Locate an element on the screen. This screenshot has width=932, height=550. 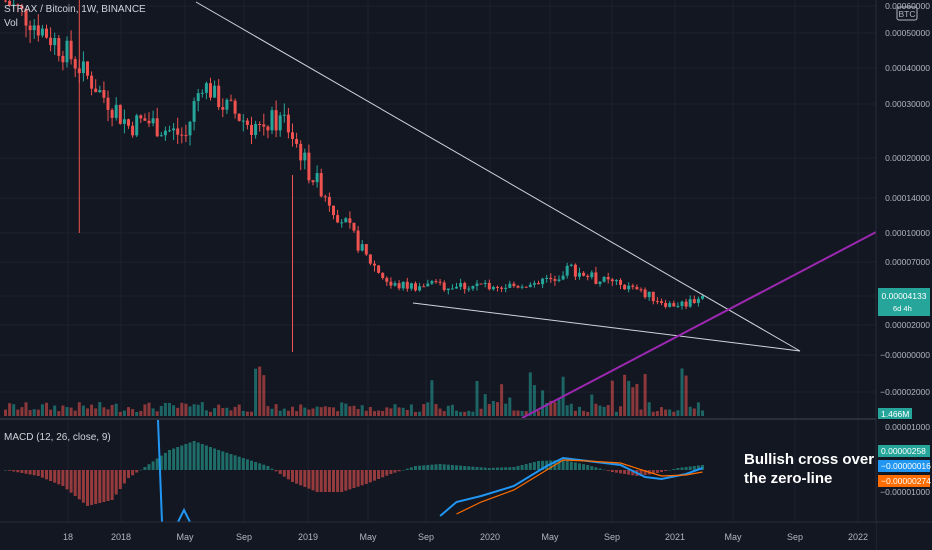
volume-bars is located at coordinates (354, 391).